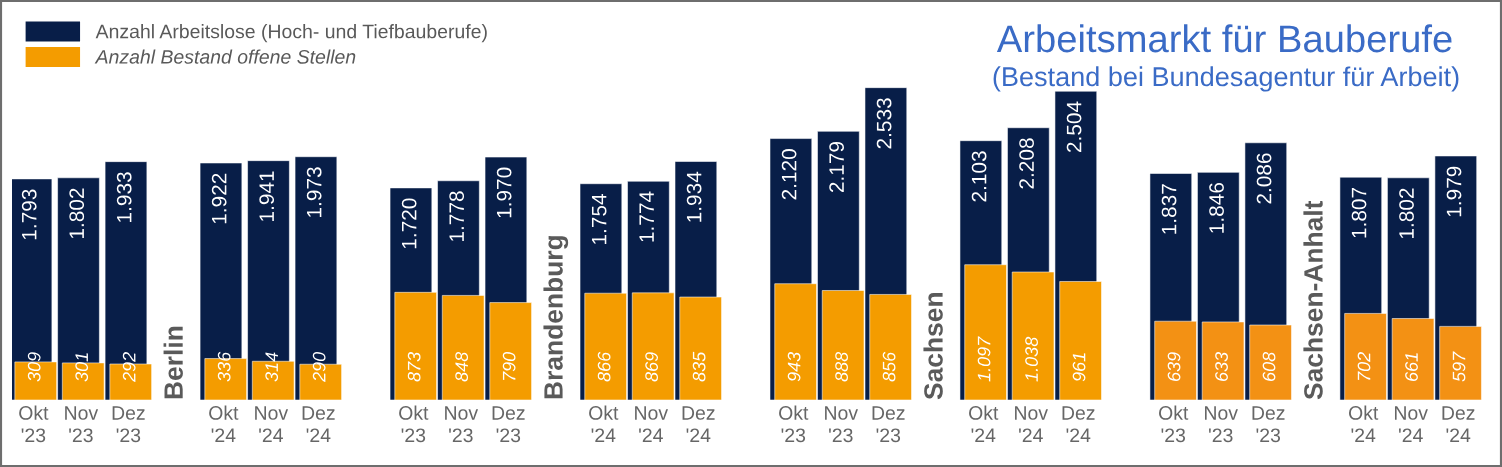  I want to click on data-label: 1.097, so click(984, 359).